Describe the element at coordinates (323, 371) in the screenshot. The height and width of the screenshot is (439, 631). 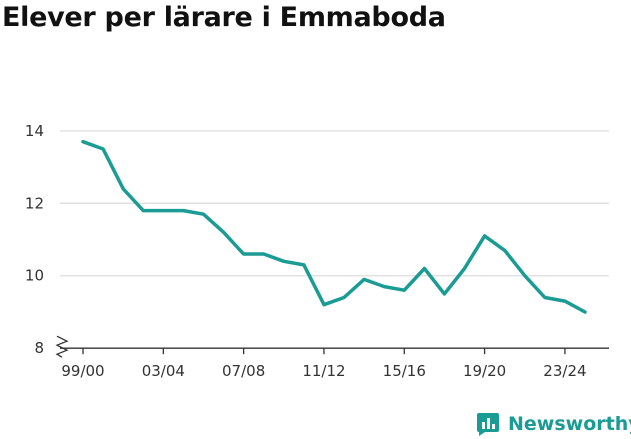
I see `x-tick-label: 11/12` at that location.